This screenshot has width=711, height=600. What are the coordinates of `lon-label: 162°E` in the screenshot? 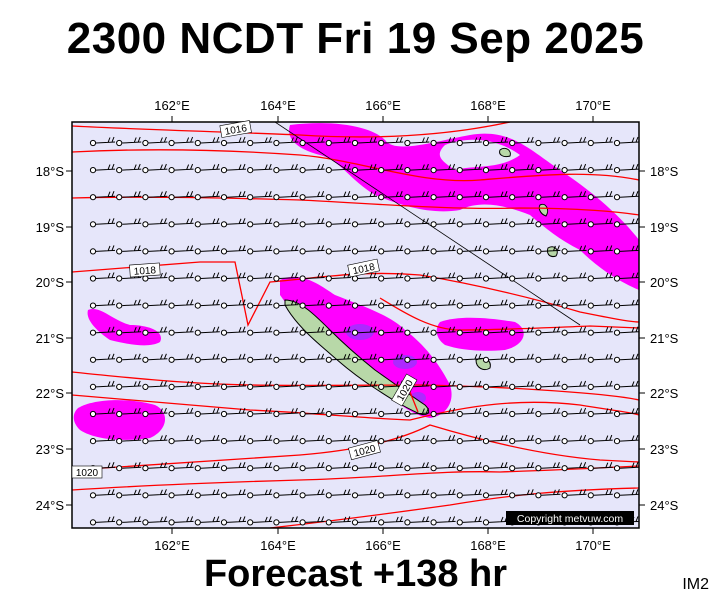 It's located at (172, 545).